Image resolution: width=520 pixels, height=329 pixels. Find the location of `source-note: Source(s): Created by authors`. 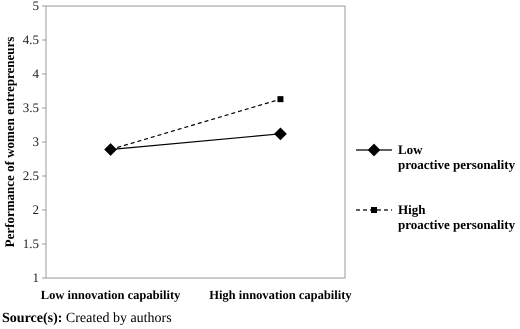

source-note: Source(s): Created by authors is located at coordinates (87, 318).